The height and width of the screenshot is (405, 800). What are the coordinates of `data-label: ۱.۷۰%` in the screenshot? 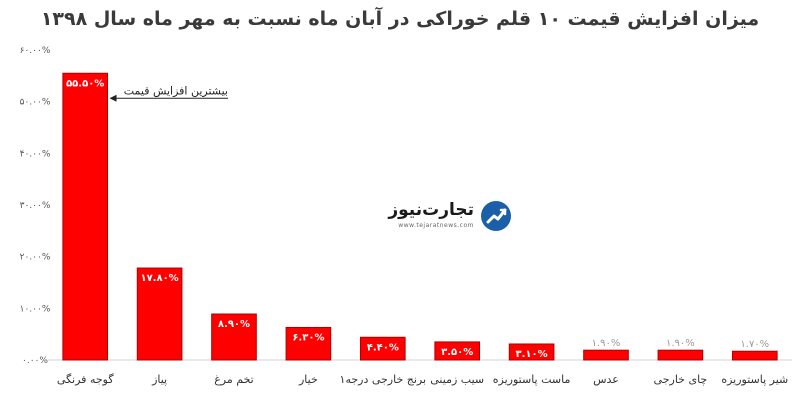 It's located at (754, 344).